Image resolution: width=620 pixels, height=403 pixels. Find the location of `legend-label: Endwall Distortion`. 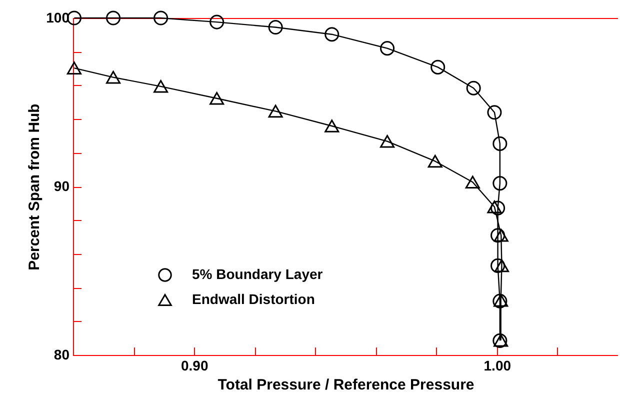

legend-label: Endwall Distortion is located at coordinates (253, 299).